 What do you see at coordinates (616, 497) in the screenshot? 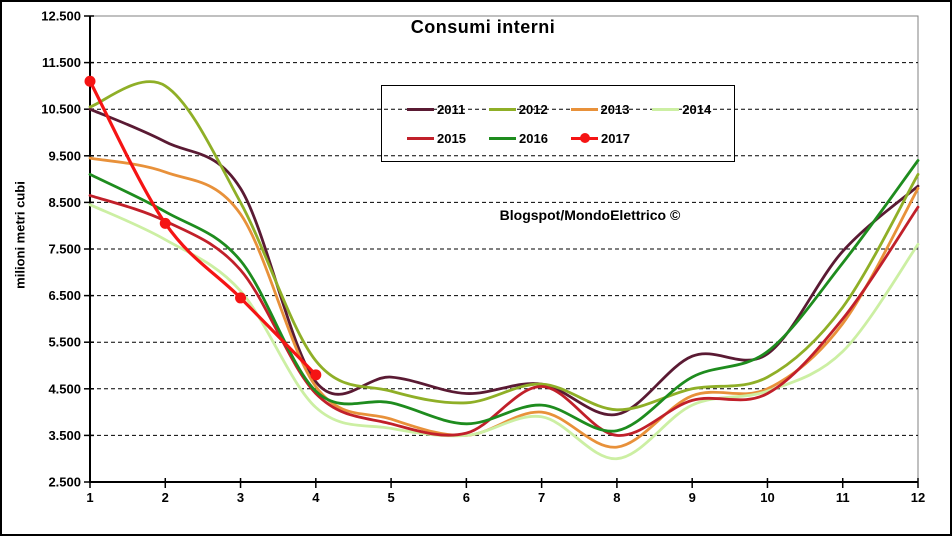
I see `x-tick-label: 8` at bounding box center [616, 497].